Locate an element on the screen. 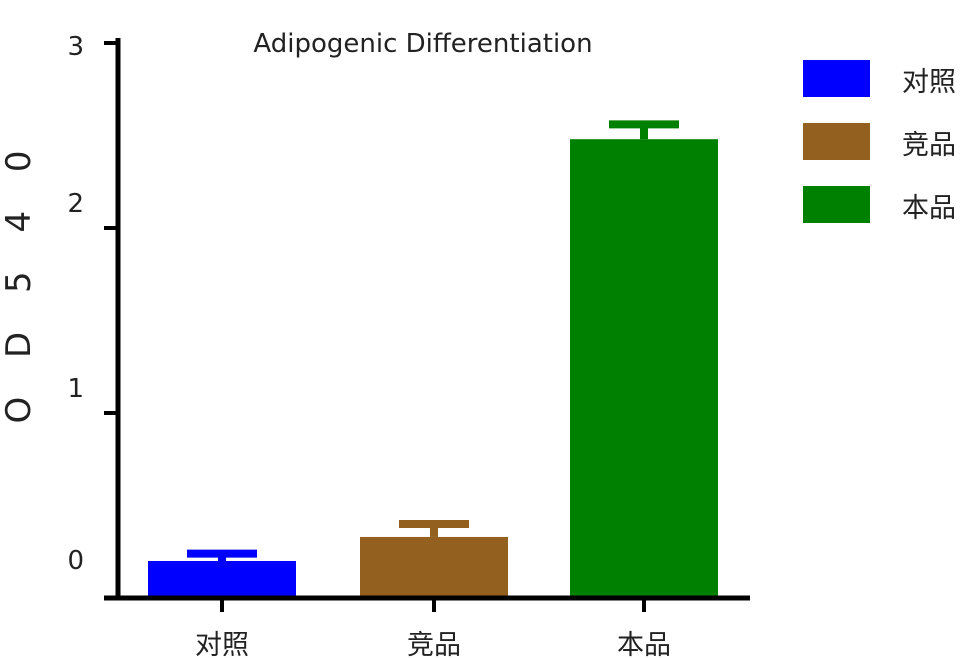  x-tick-label-3: 本品 is located at coordinates (644, 644).